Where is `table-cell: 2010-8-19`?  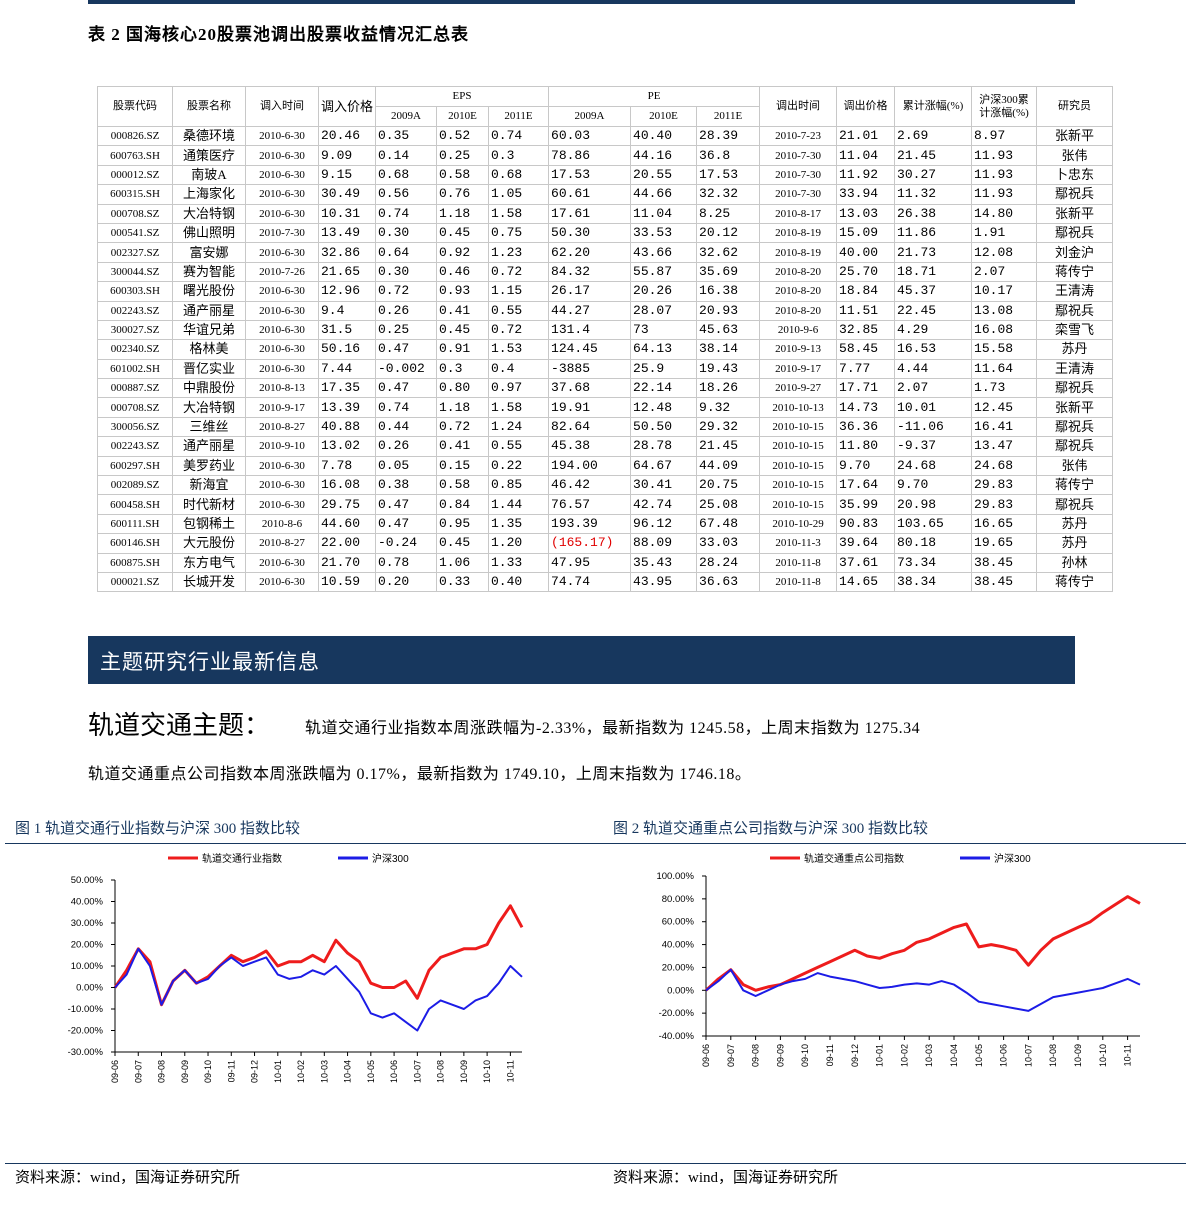
table-cell: 2010-8-19 is located at coordinates (798, 252).